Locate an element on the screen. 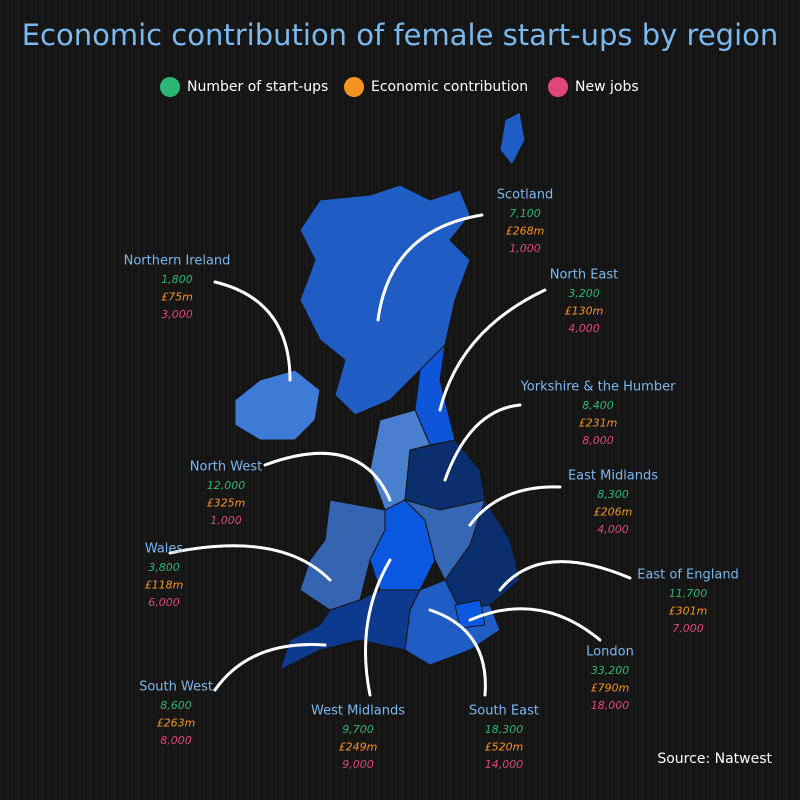 This screenshot has height=800, width=800. region-name: West Midlands is located at coordinates (358, 711).